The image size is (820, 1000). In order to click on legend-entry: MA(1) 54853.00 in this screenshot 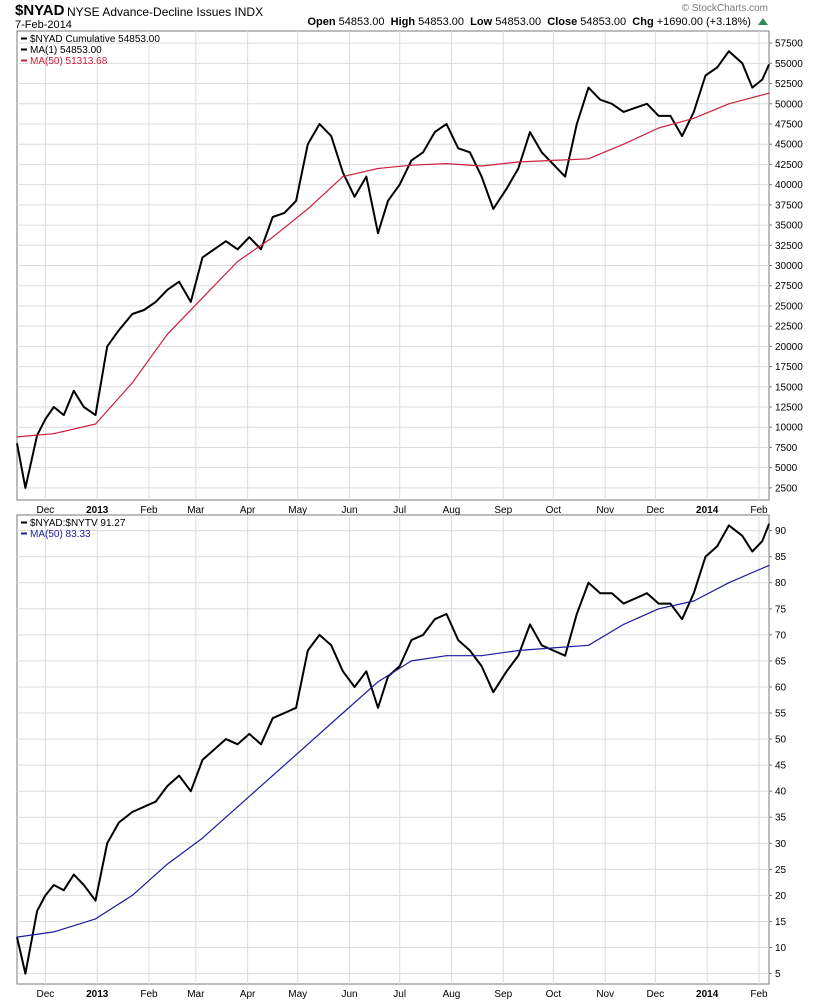, I will do `click(66, 50)`.